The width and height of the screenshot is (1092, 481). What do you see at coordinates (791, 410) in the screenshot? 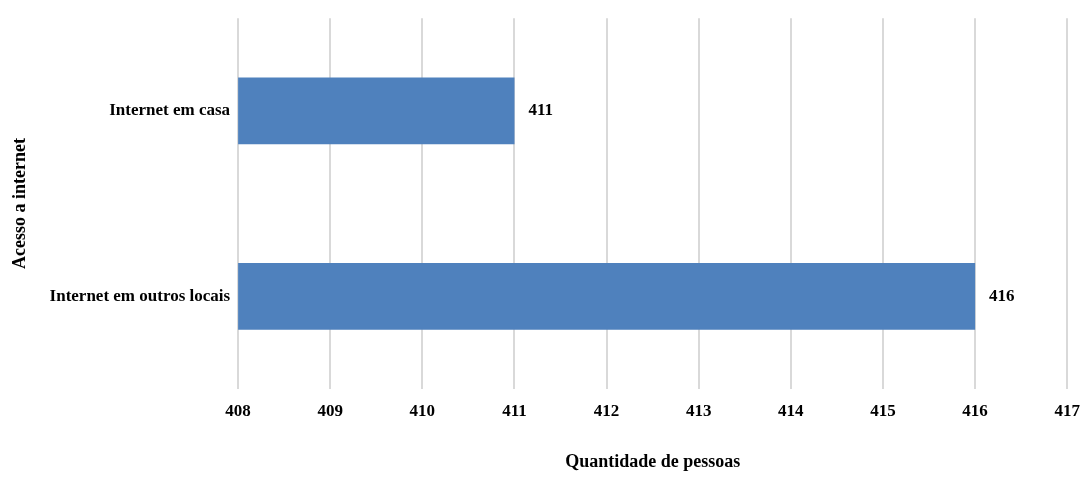
I see `x-tick-label: 414` at bounding box center [791, 410].